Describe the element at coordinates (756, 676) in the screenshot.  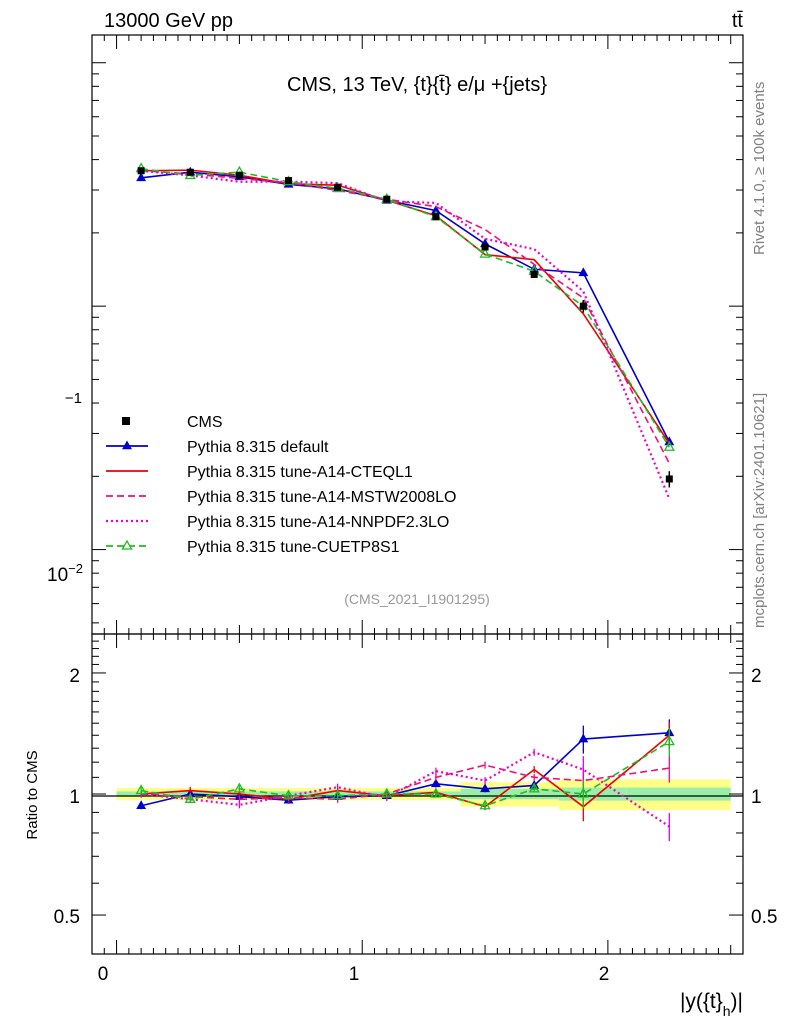
I see `ratio-ytick-right-2: 2` at that location.